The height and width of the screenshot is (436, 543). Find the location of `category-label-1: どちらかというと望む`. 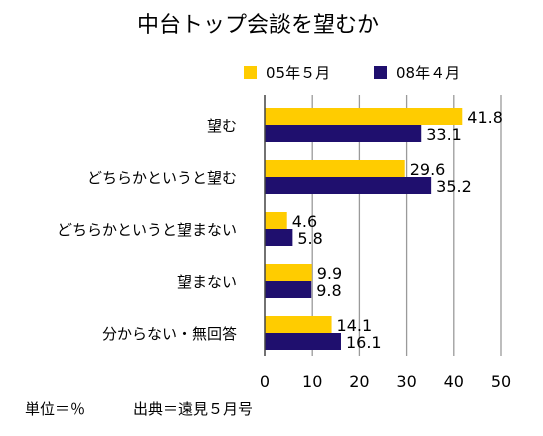

category-label-1: どちらかというと望む is located at coordinates (162, 178).